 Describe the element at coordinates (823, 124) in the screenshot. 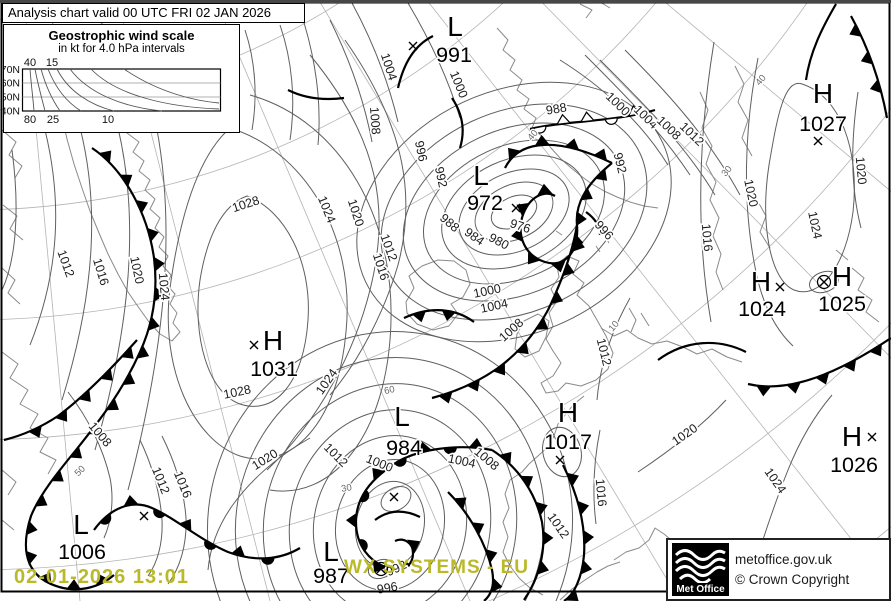

I see `pressure-center-value: 1027` at that location.